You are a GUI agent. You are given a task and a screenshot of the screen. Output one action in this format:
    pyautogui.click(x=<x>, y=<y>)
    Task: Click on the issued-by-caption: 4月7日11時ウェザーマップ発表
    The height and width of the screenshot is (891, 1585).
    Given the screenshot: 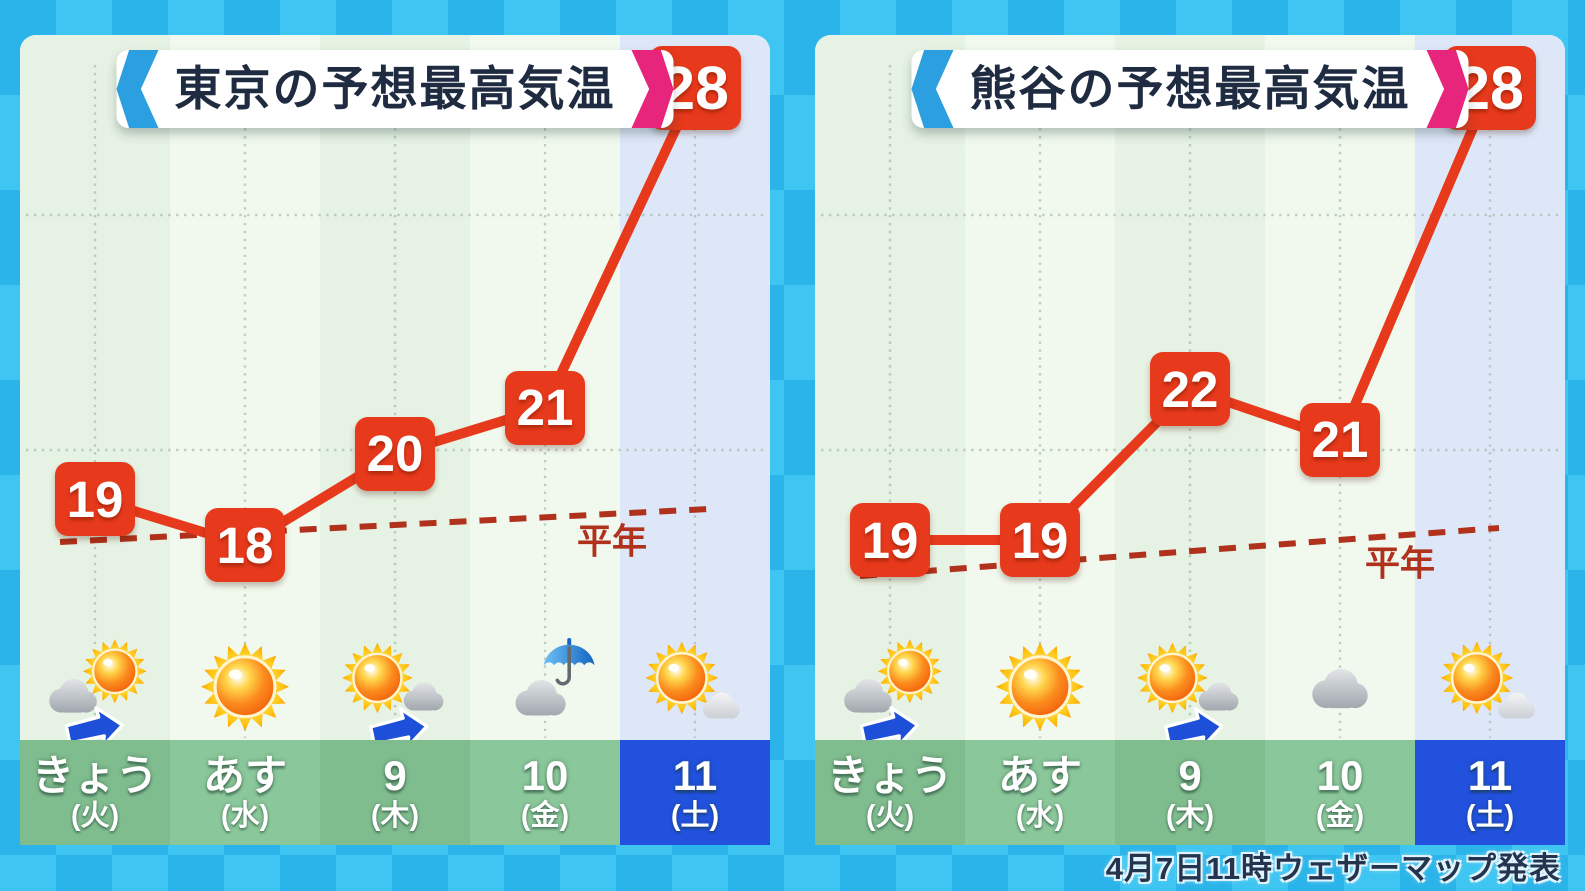 What is the action you would take?
    pyautogui.click(x=1333, y=868)
    